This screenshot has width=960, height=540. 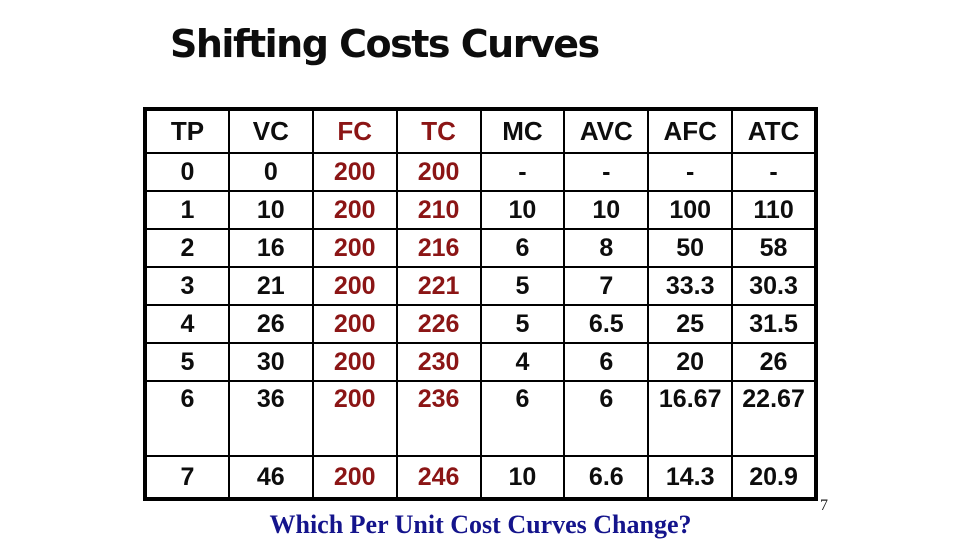 I want to click on table-cell: 36, so click(x=270, y=418).